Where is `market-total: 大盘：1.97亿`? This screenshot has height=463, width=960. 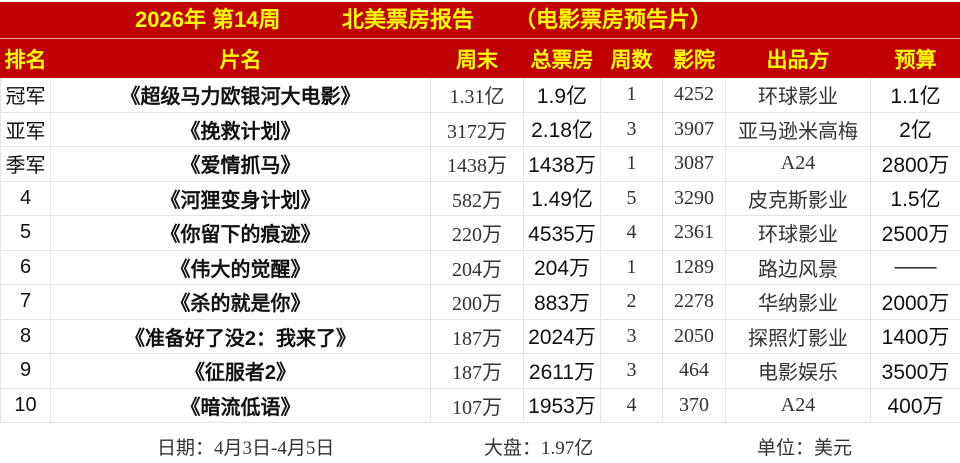 market-total: 大盘：1.97亿 is located at coordinates (539, 448).